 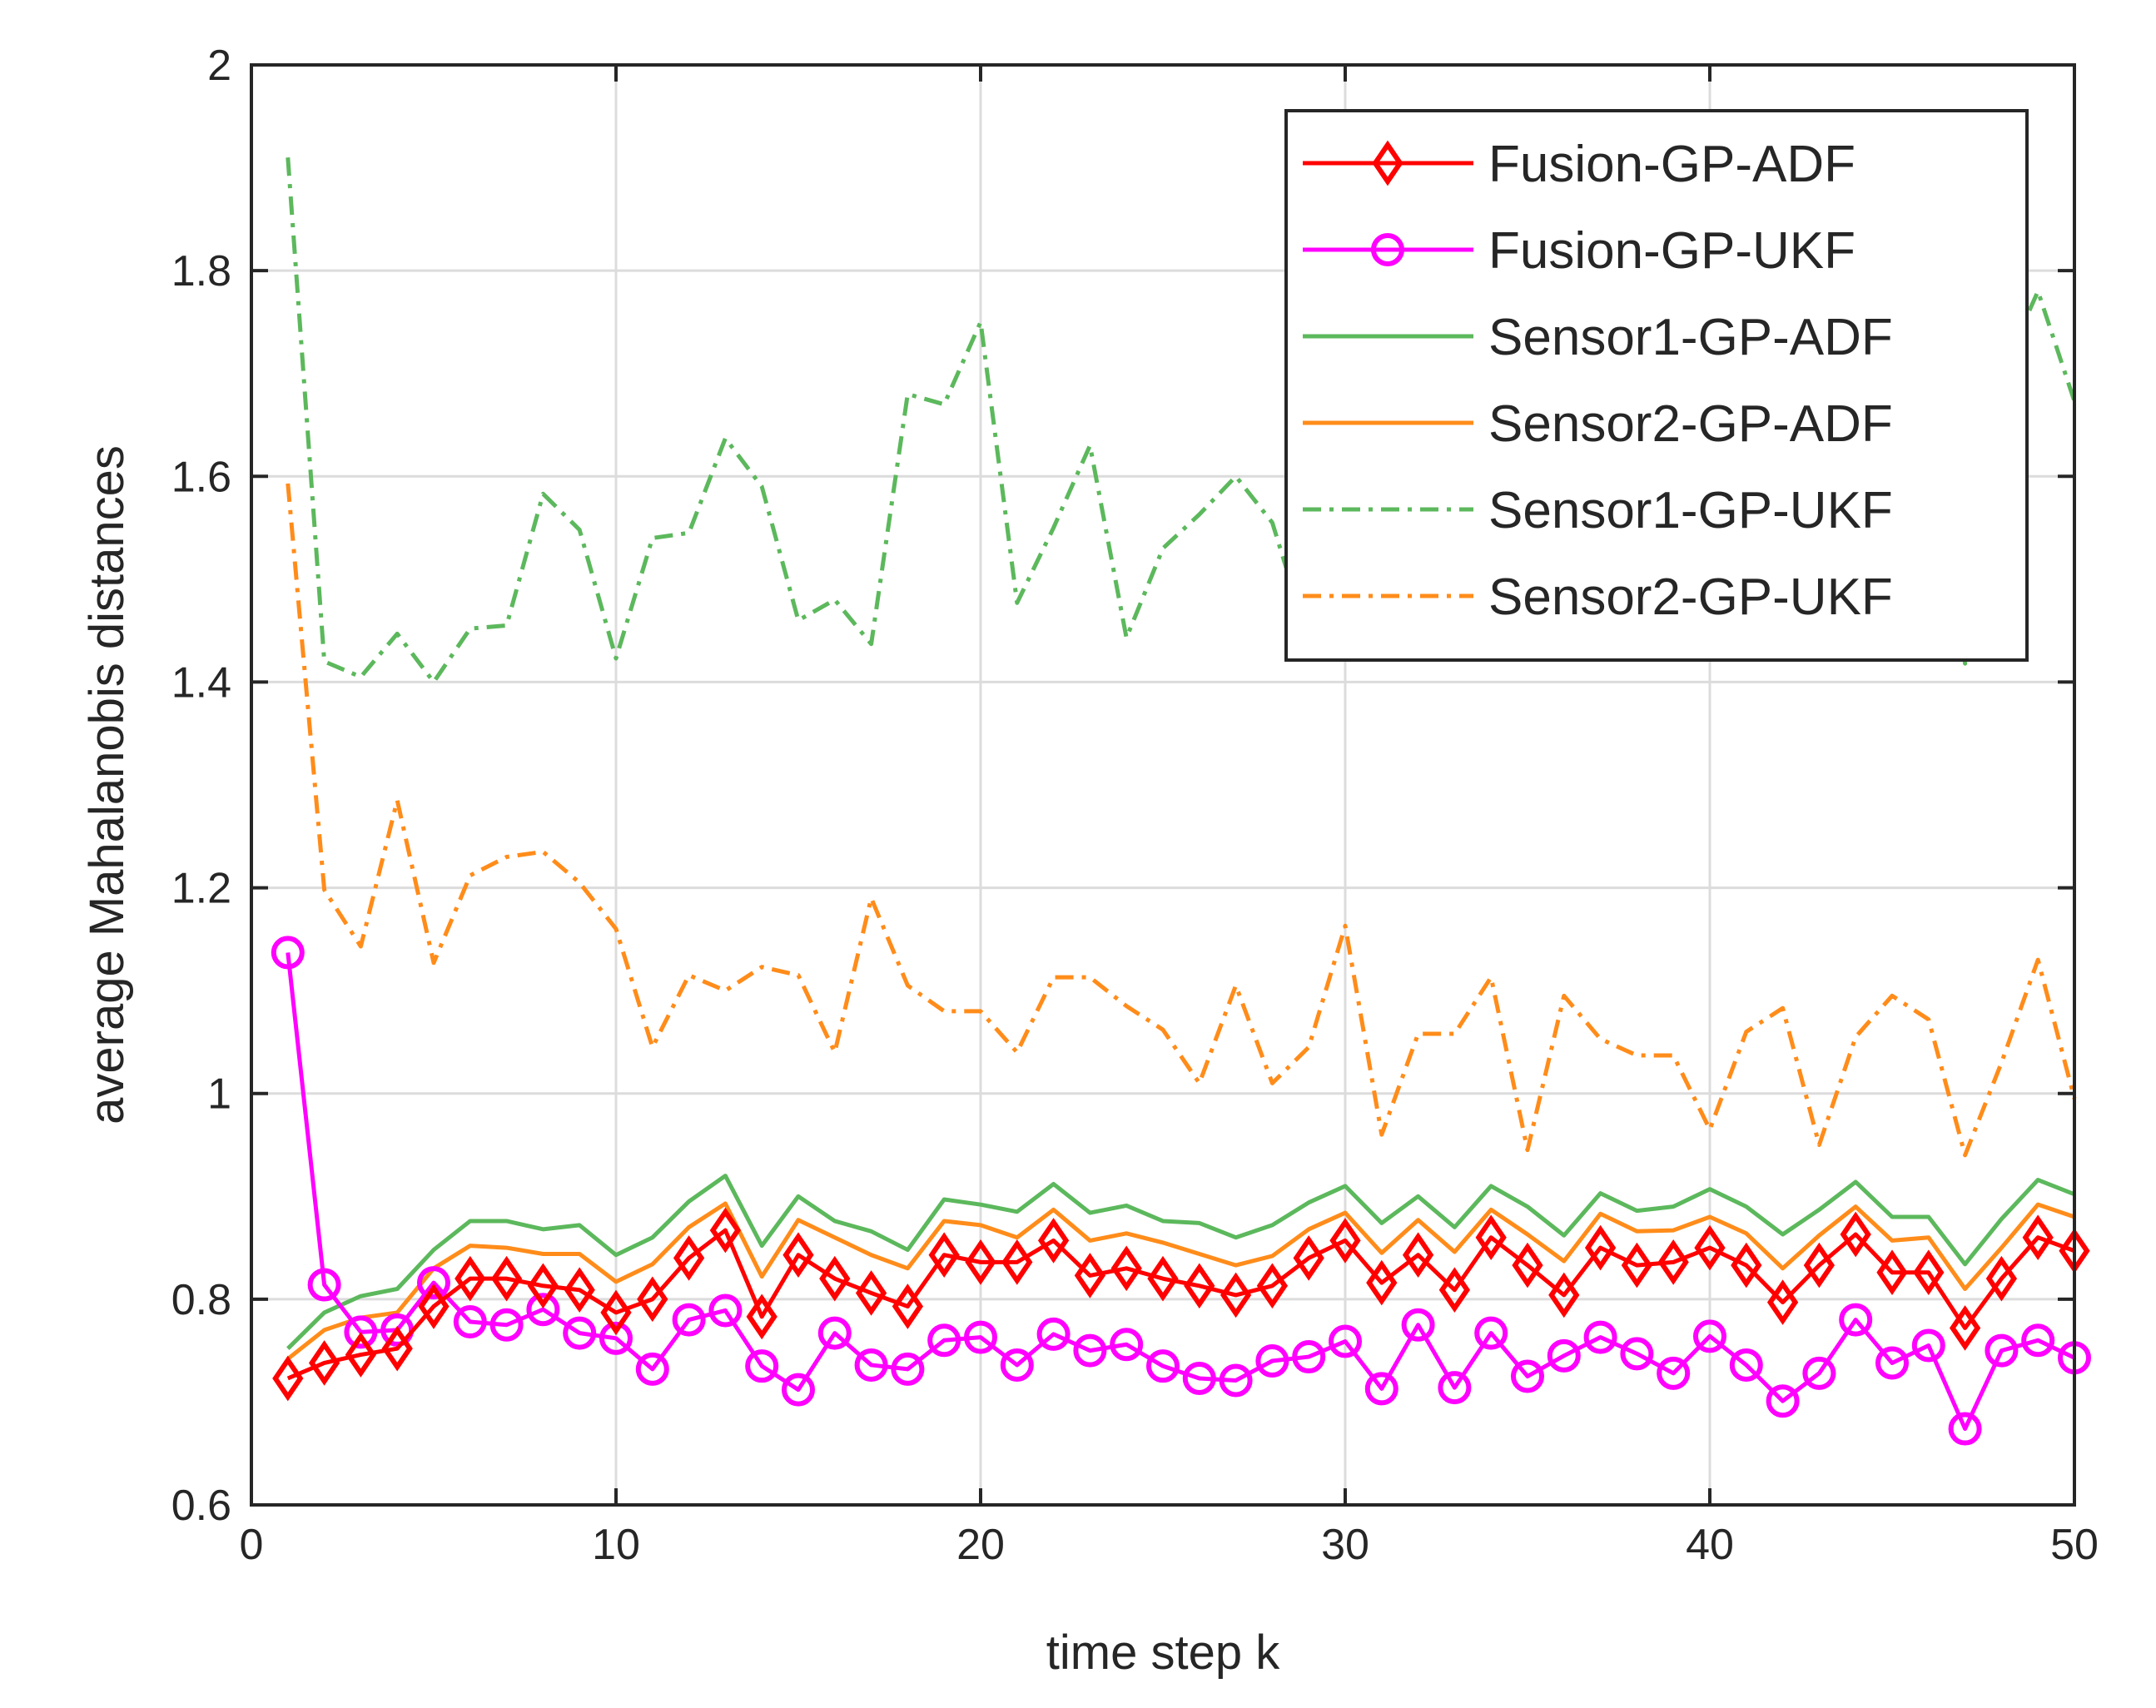 I want to click on legend-label: Sensor2-GP-ADF, so click(x=1690, y=424).